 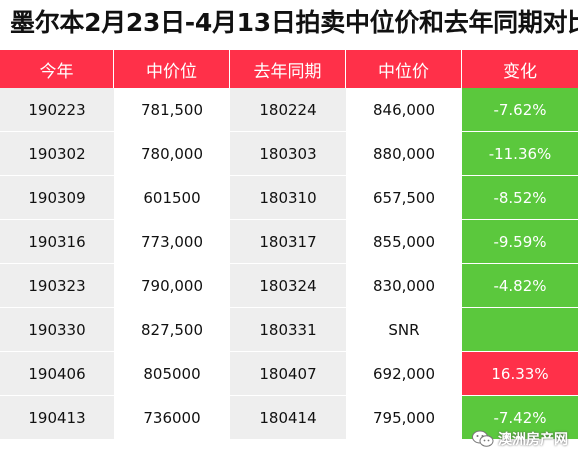 I want to click on cell-median: 790,000, so click(x=172, y=286).